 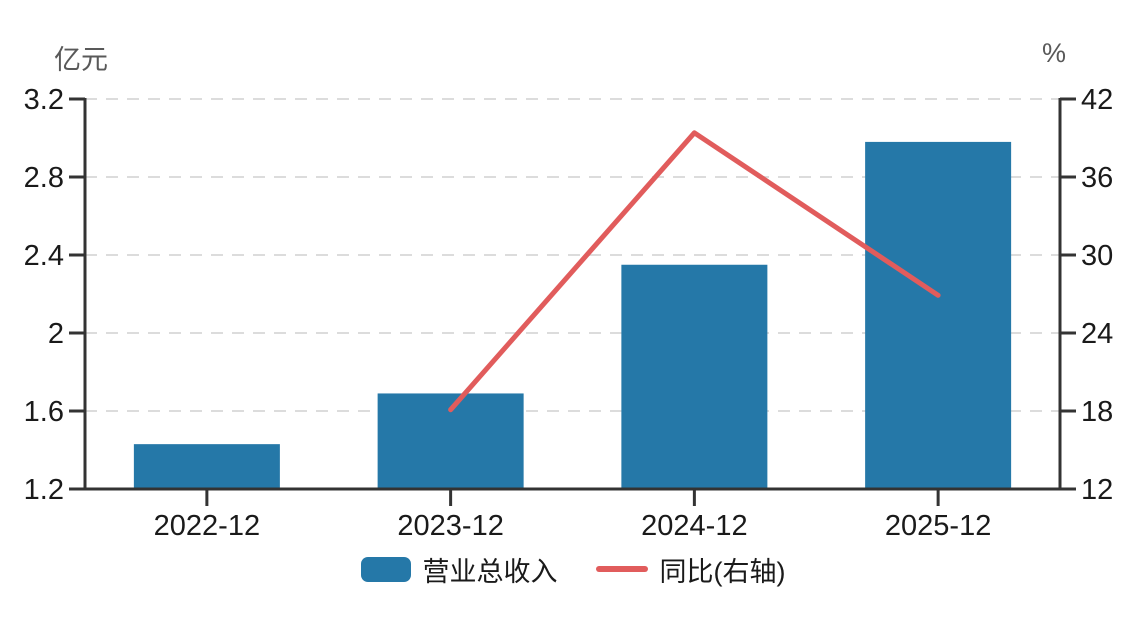 I want to click on right-axis-tick-label: 42, so click(x=1097, y=100).